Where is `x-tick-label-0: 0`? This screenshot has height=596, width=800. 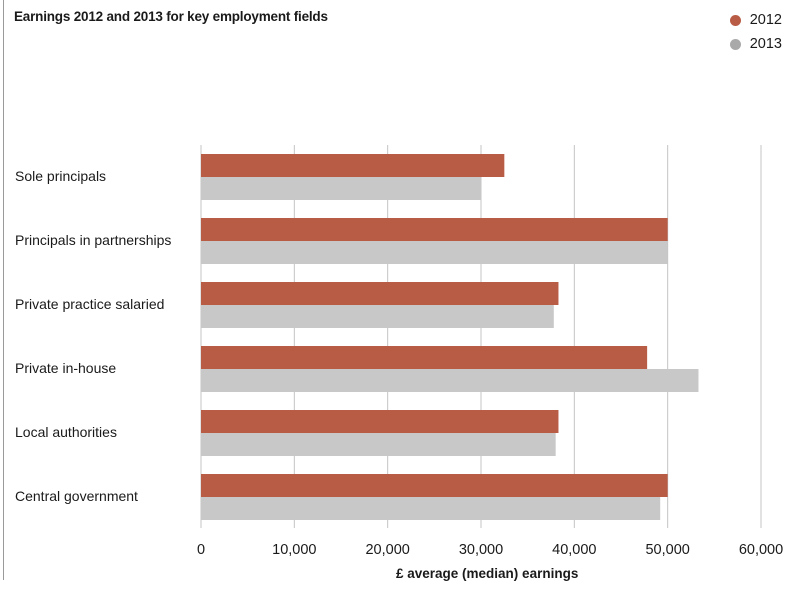
x-tick-label-0: 0 is located at coordinates (201, 550).